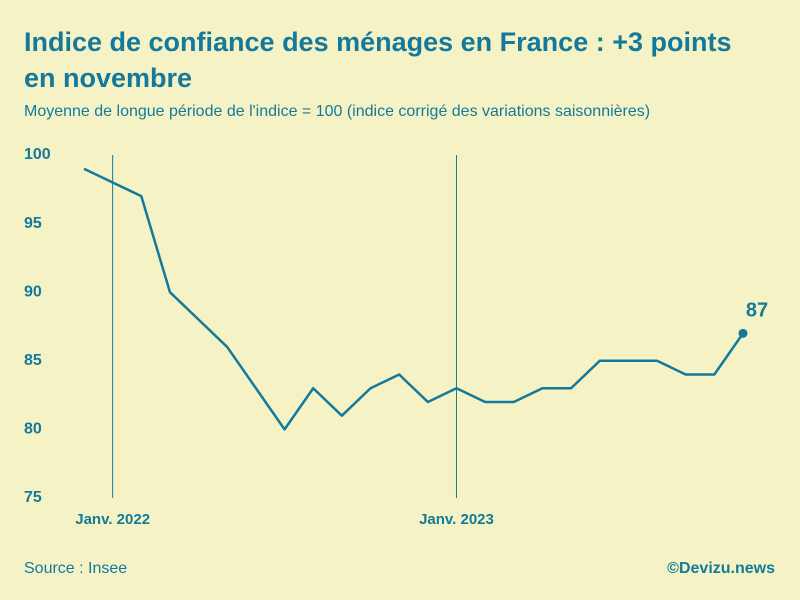  Describe the element at coordinates (721, 568) in the screenshot. I see `credit: ©Devizu.news` at that location.